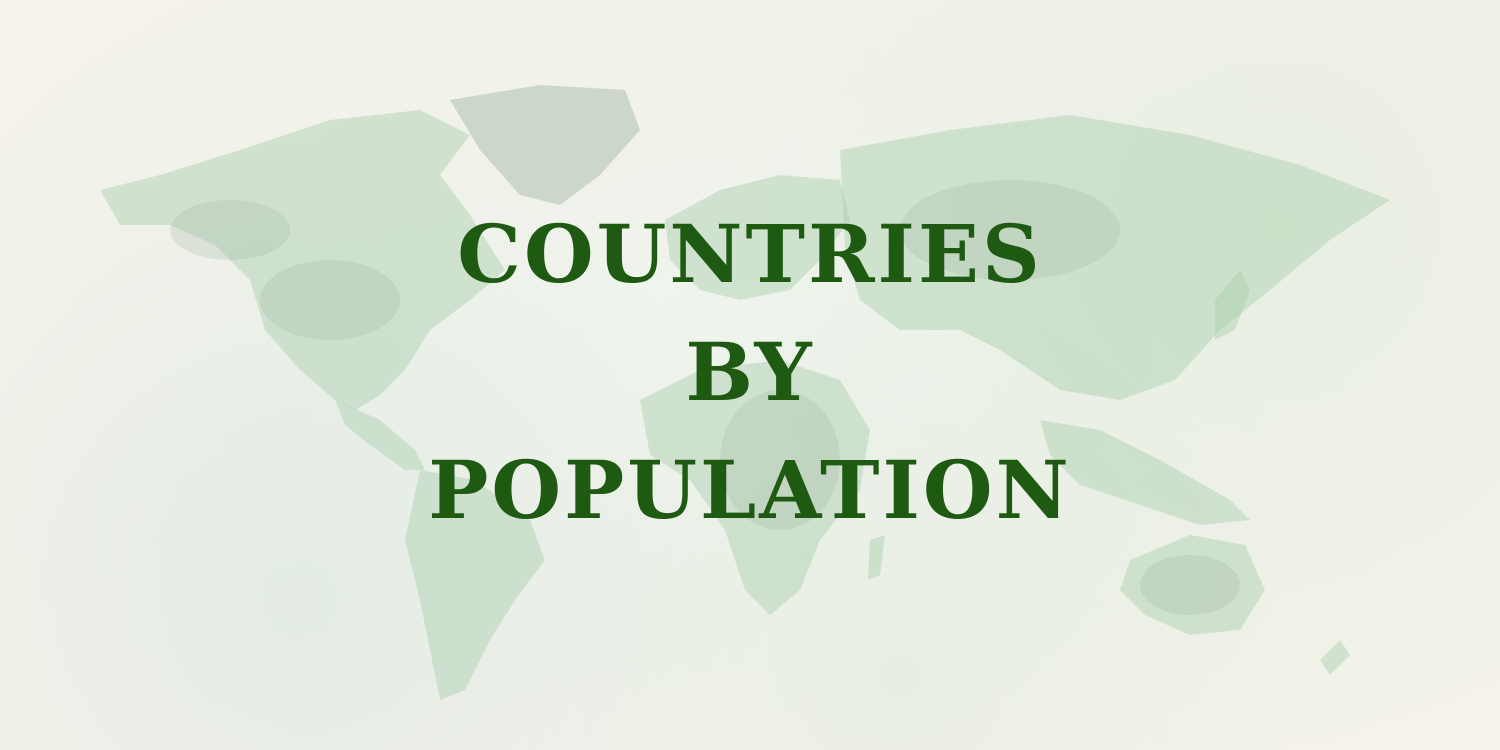 The height and width of the screenshot is (750, 1500). I want to click on south-america-shape, so click(475, 585).